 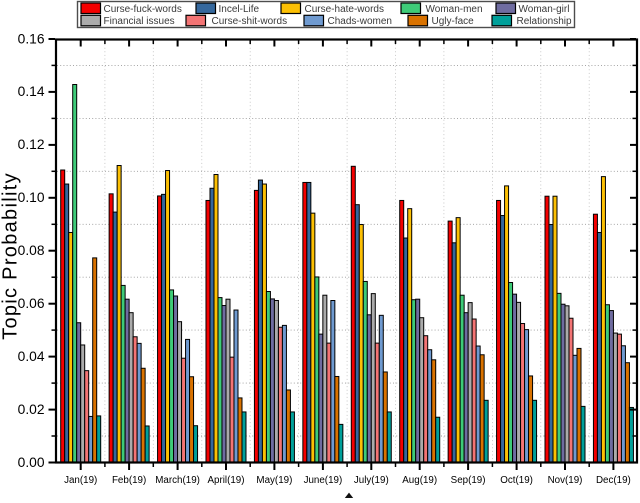 What do you see at coordinates (31, 356) in the screenshot?
I see `svg-text: 0.04` at bounding box center [31, 356].